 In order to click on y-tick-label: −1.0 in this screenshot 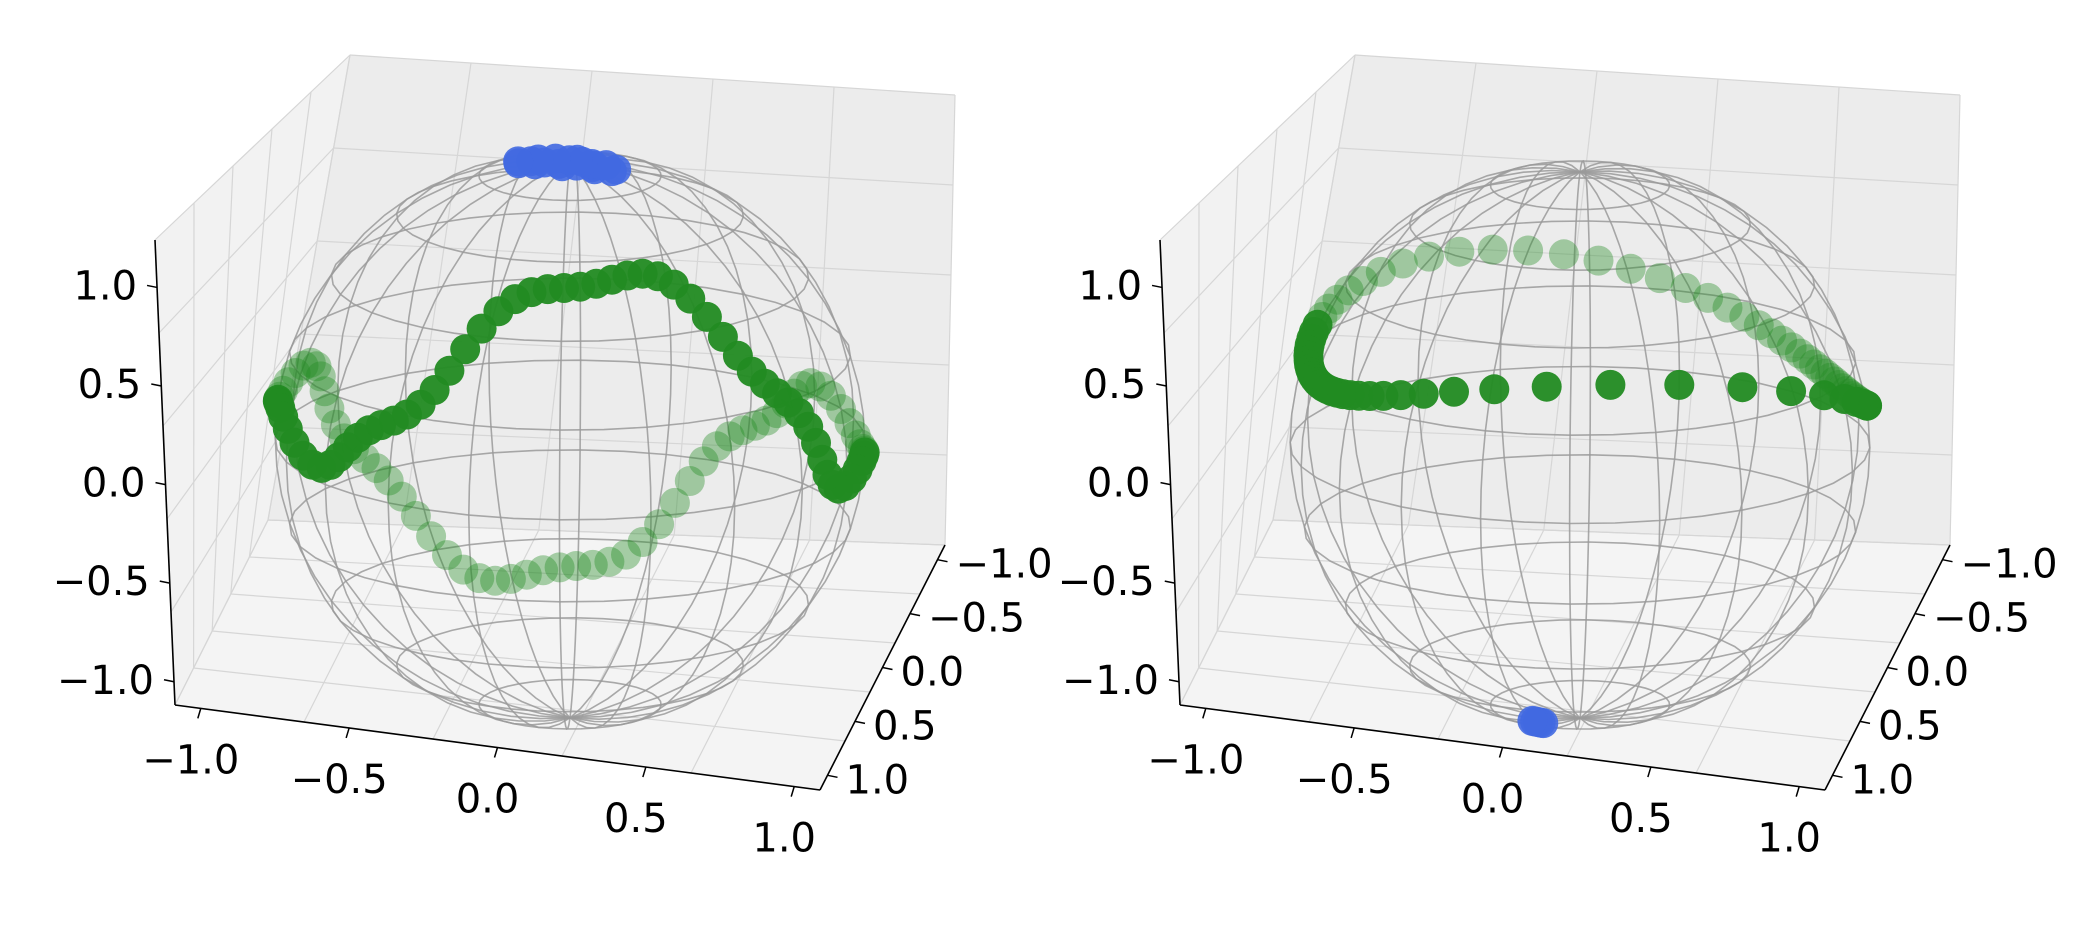, I will do `click(1004, 565)`.